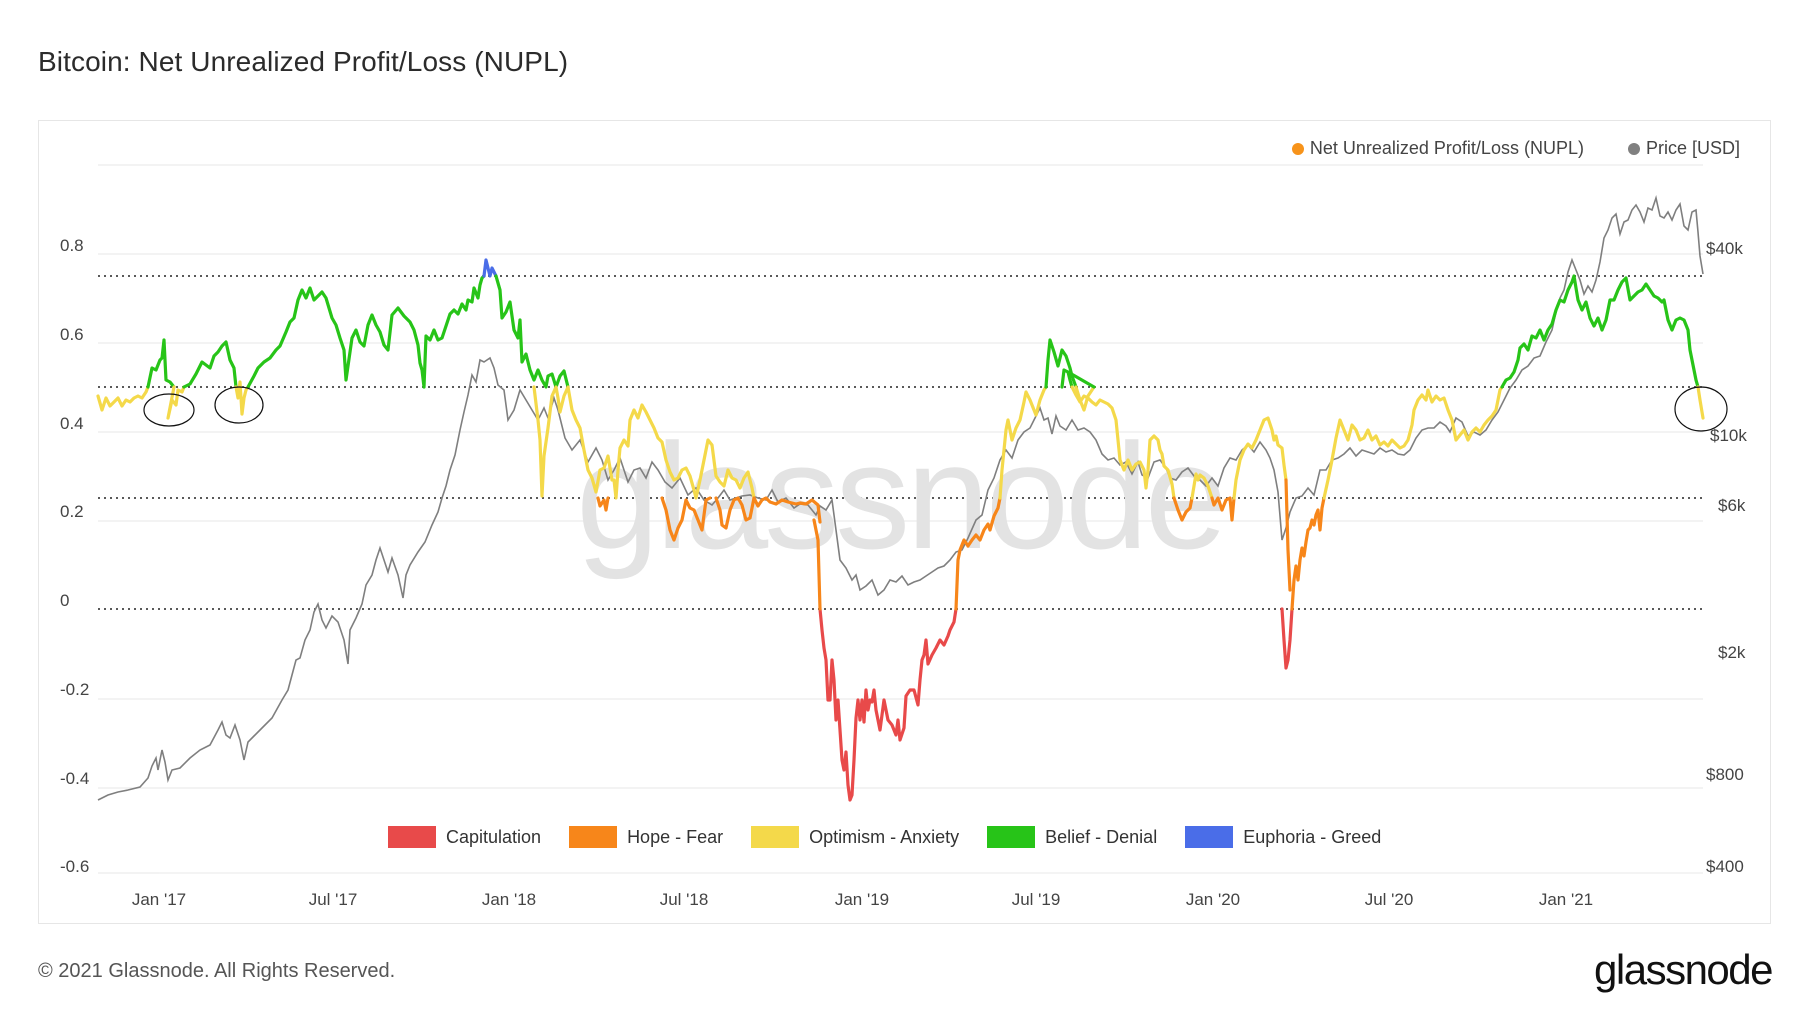 This screenshot has width=1800, height=1013. I want to click on optimism-anxiety-swatch-icon, so click(775, 837).